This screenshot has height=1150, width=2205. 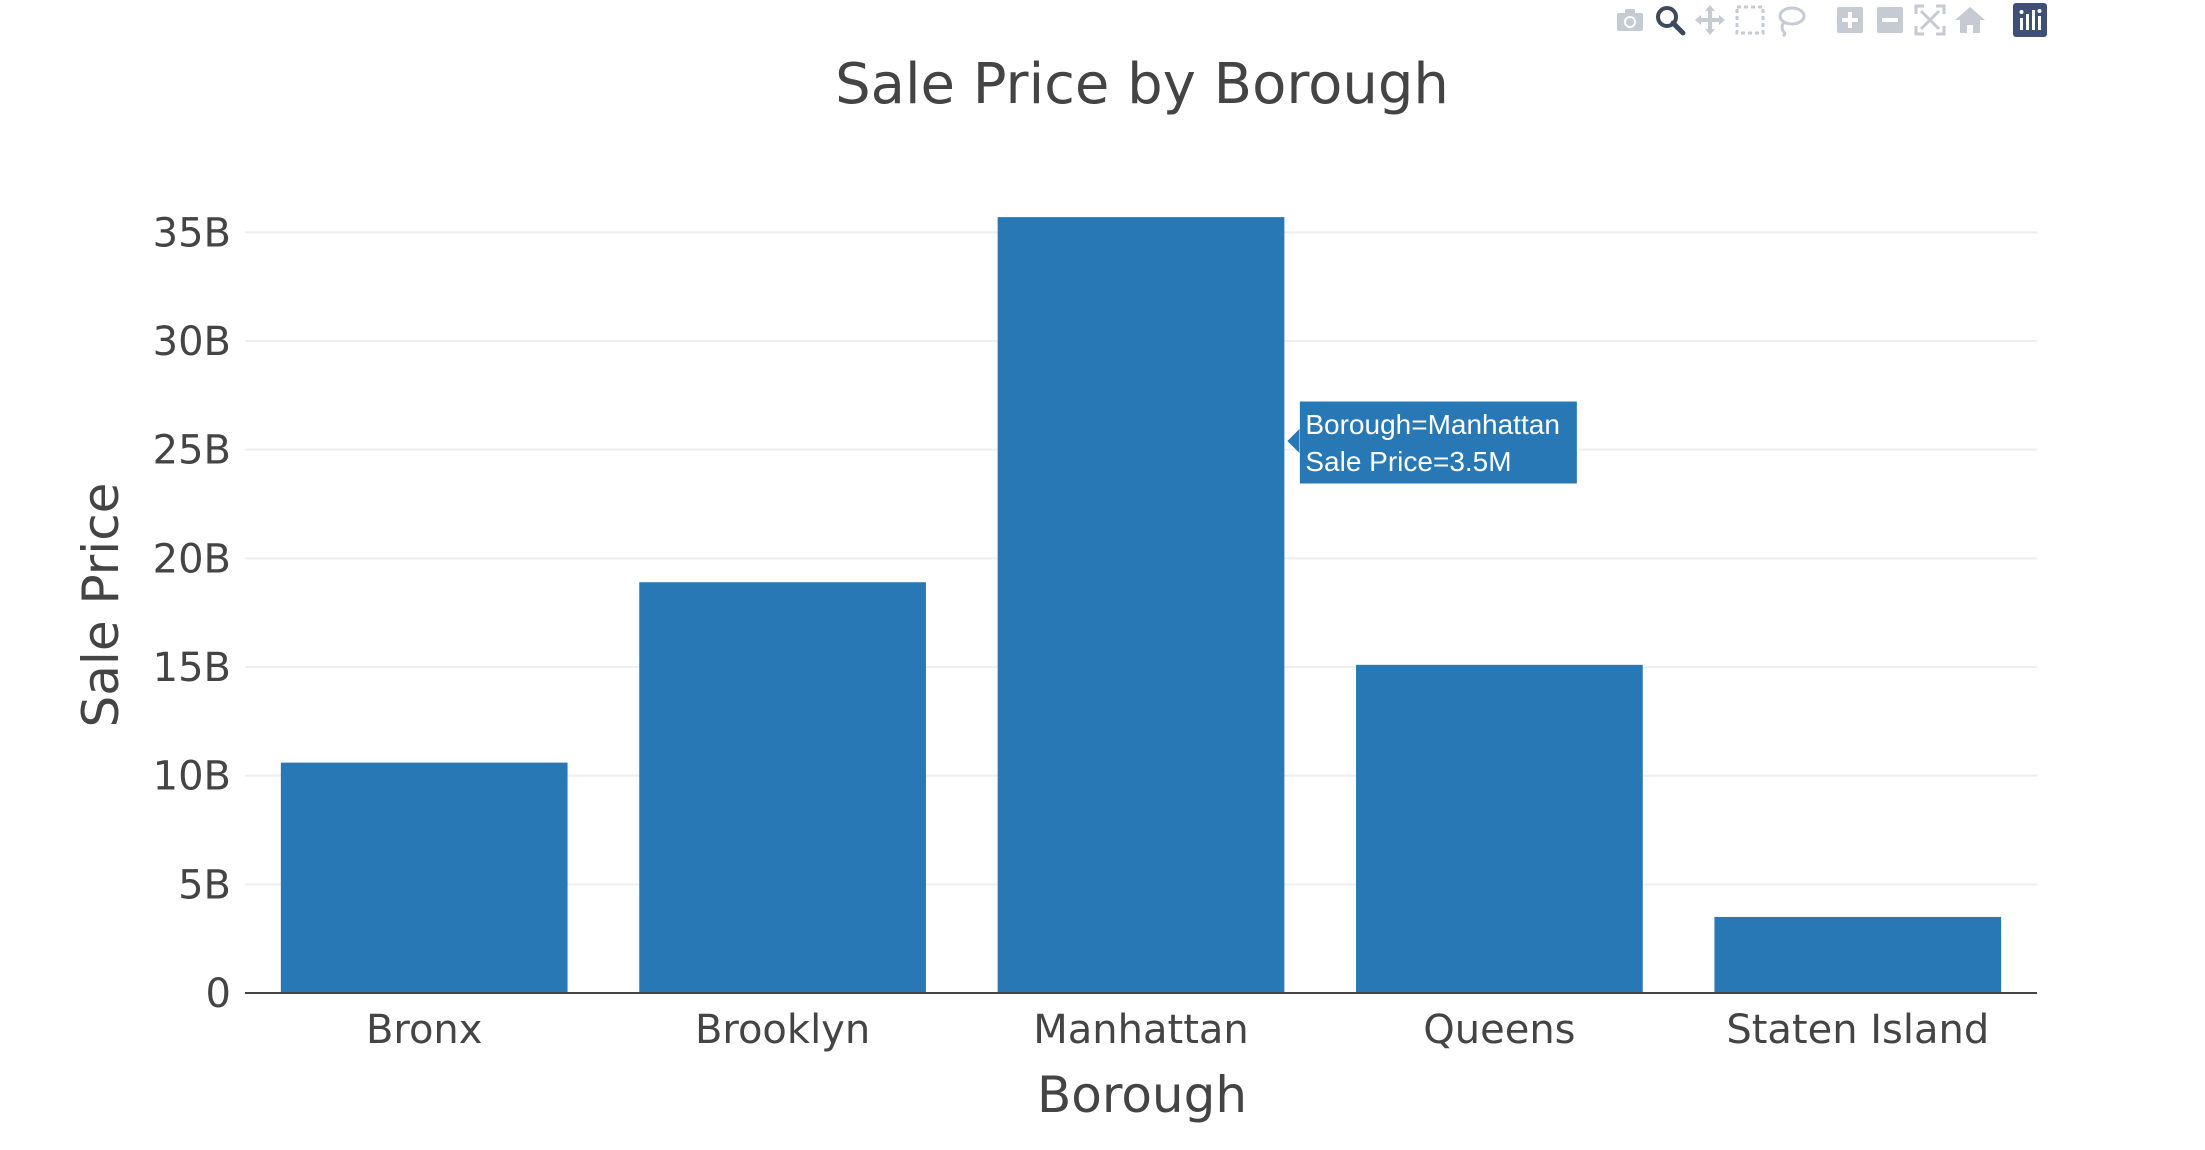 I want to click on reset-axes-icon, so click(x=1970, y=20).